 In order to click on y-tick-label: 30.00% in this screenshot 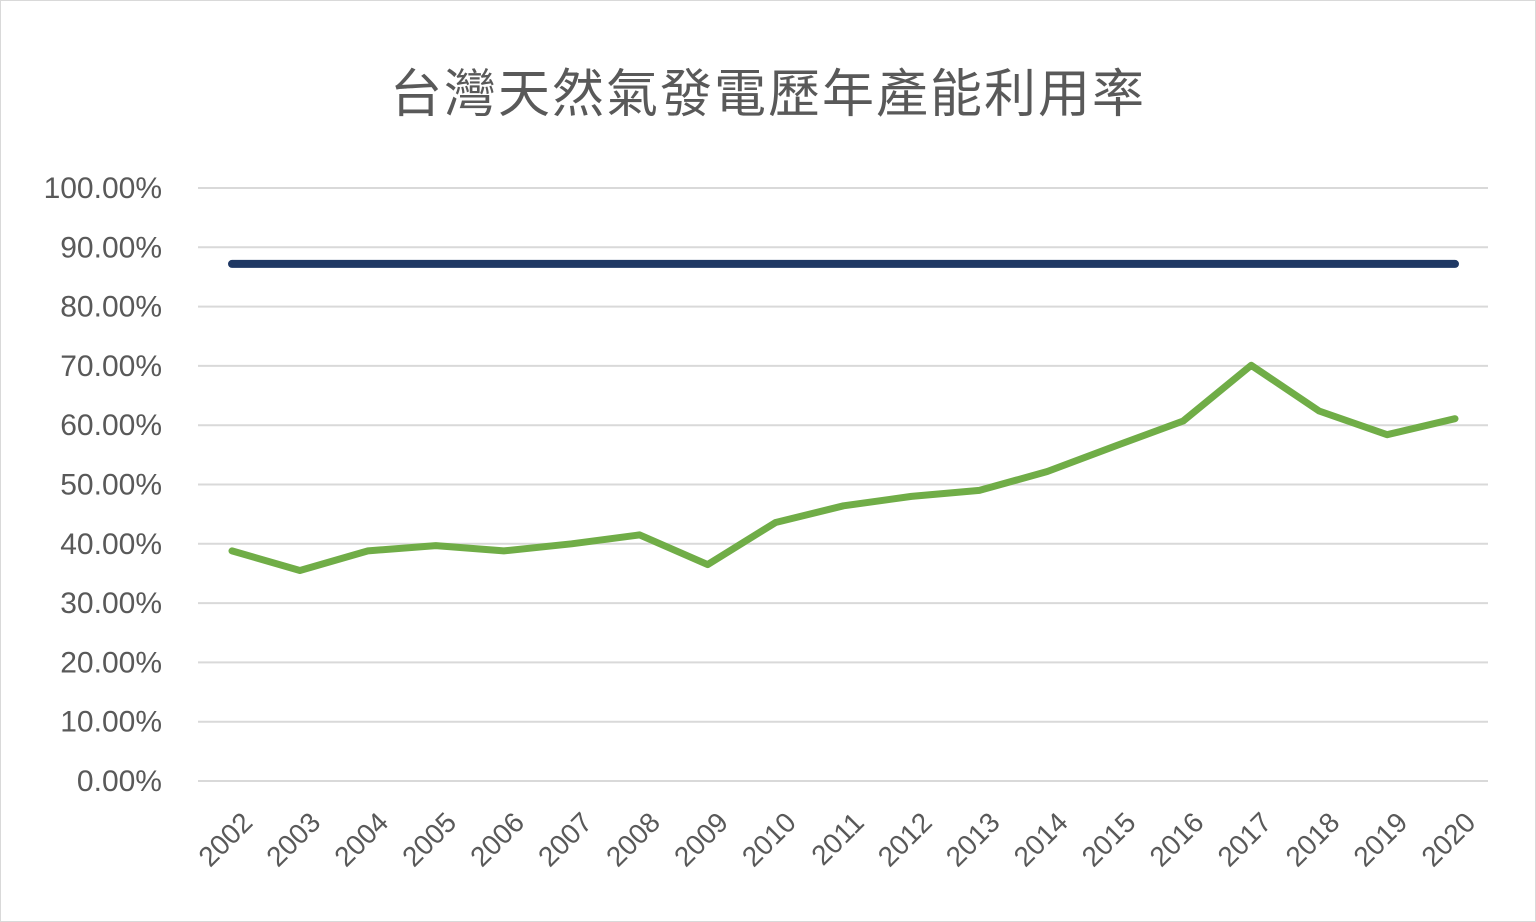, I will do `click(111, 603)`.